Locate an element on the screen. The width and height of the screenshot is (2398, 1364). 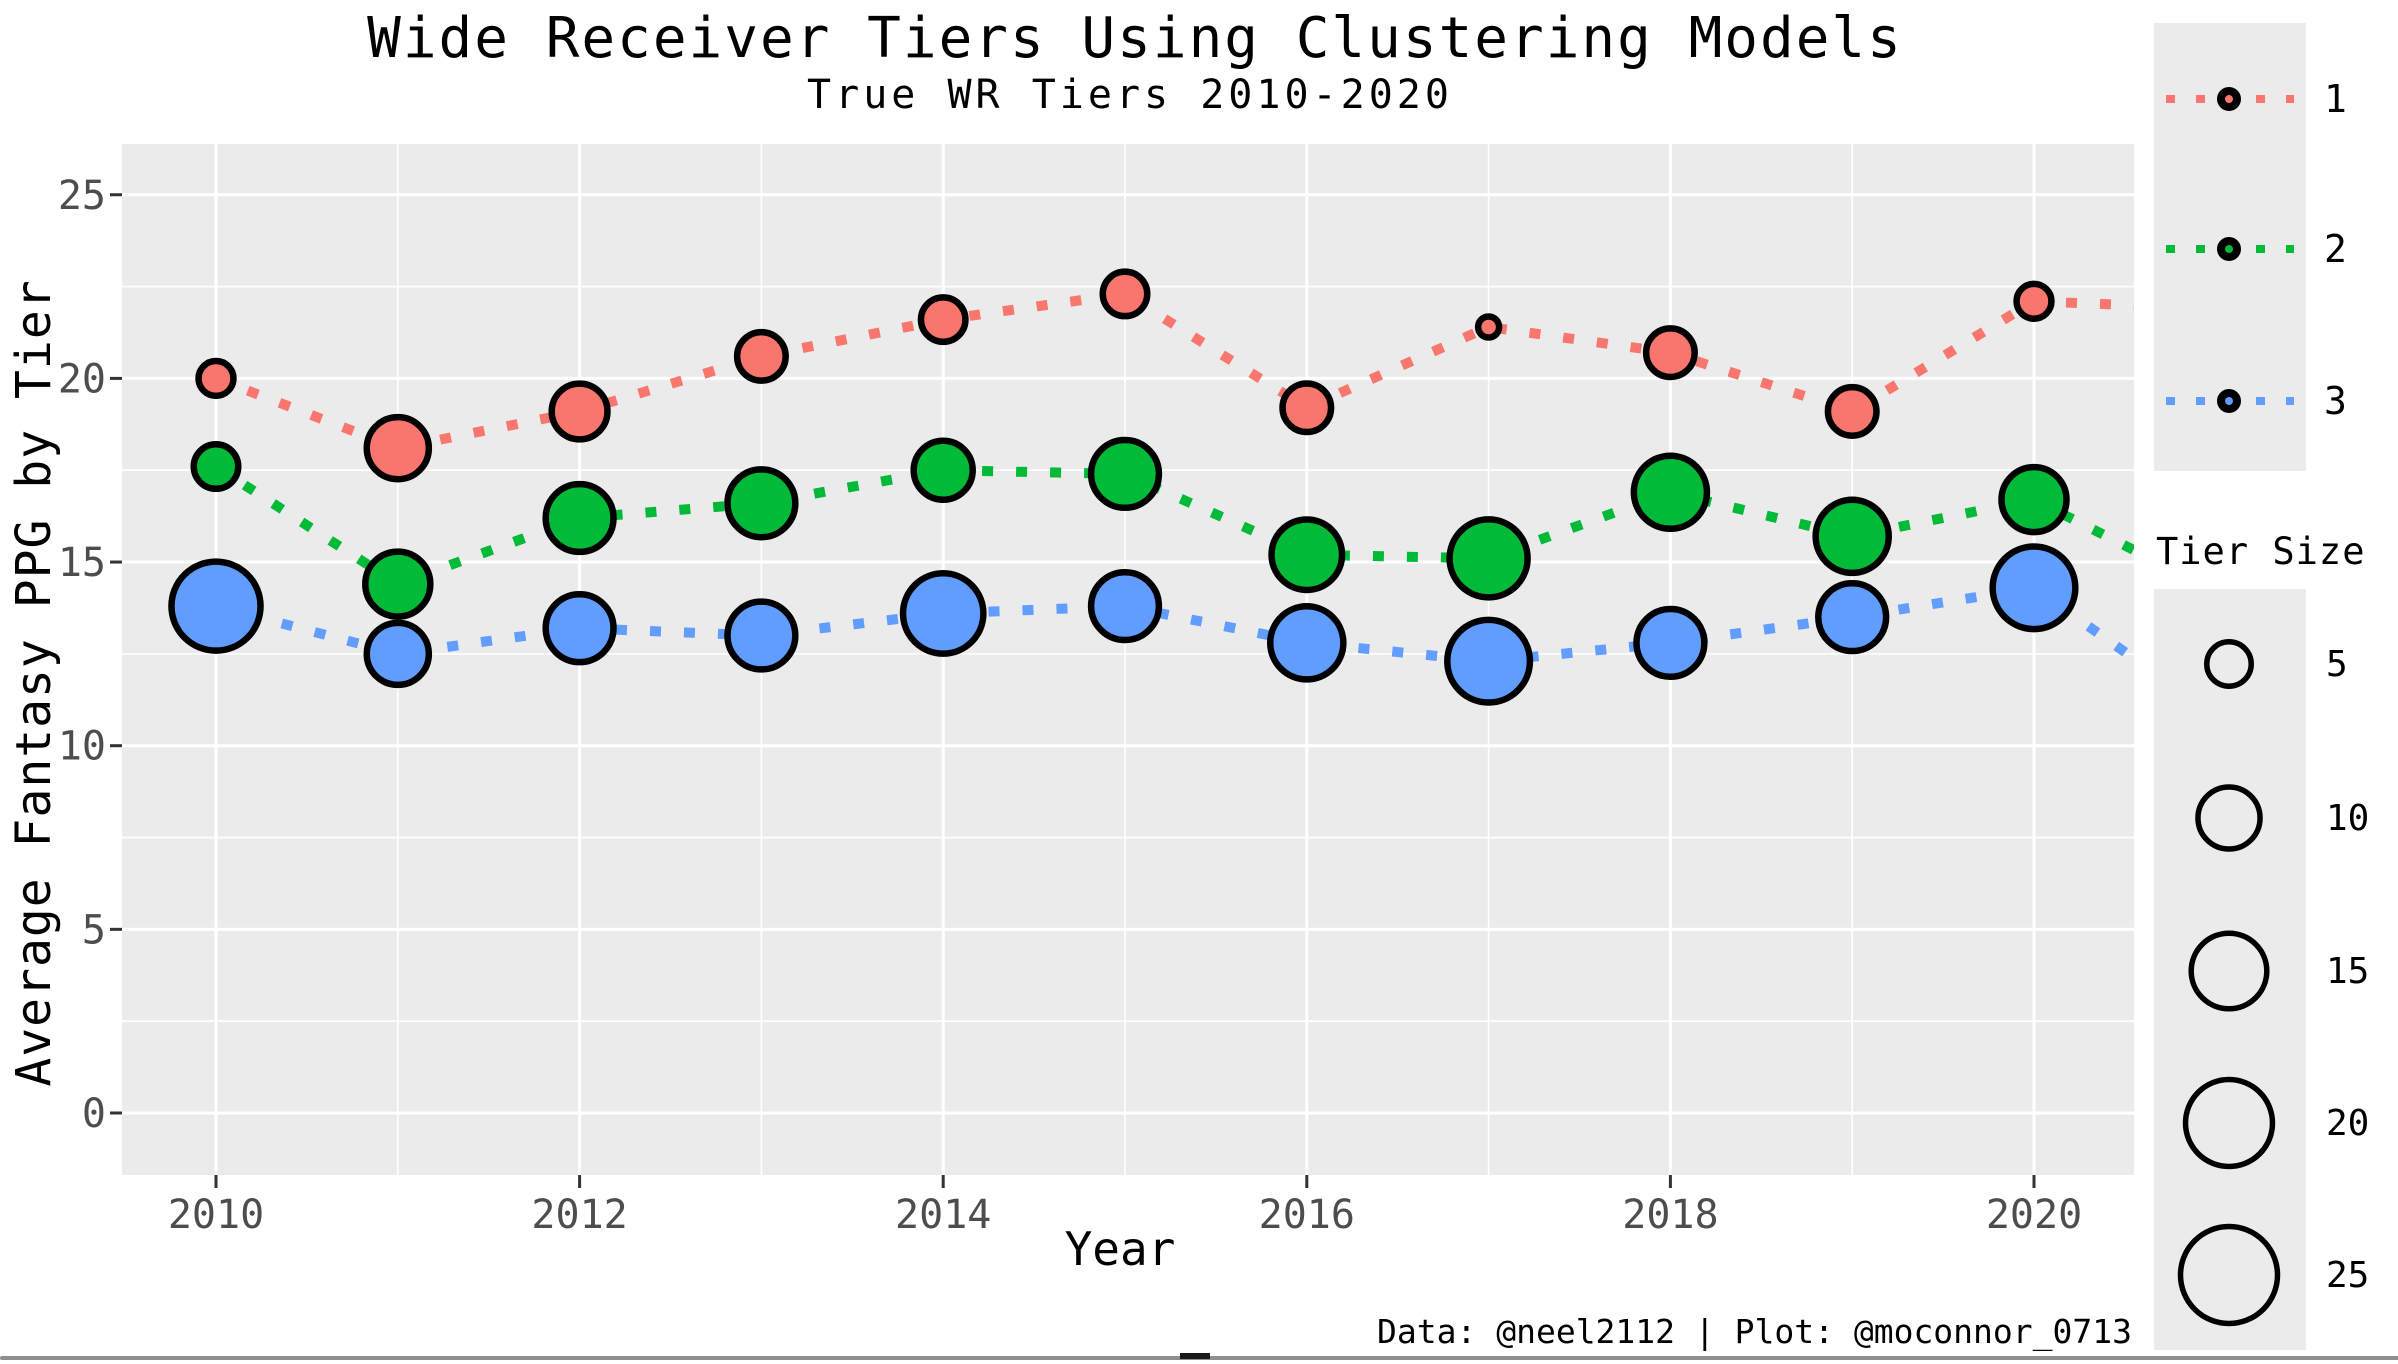
bubble-tier3-2010 is located at coordinates (216, 606).